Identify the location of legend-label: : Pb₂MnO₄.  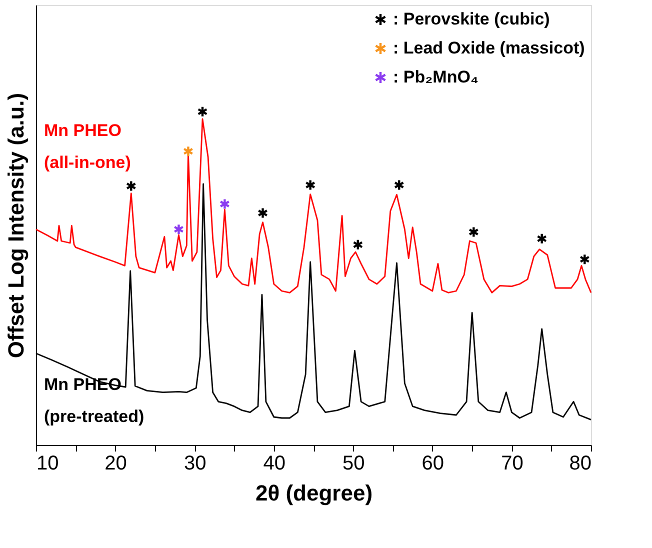
(436, 77).